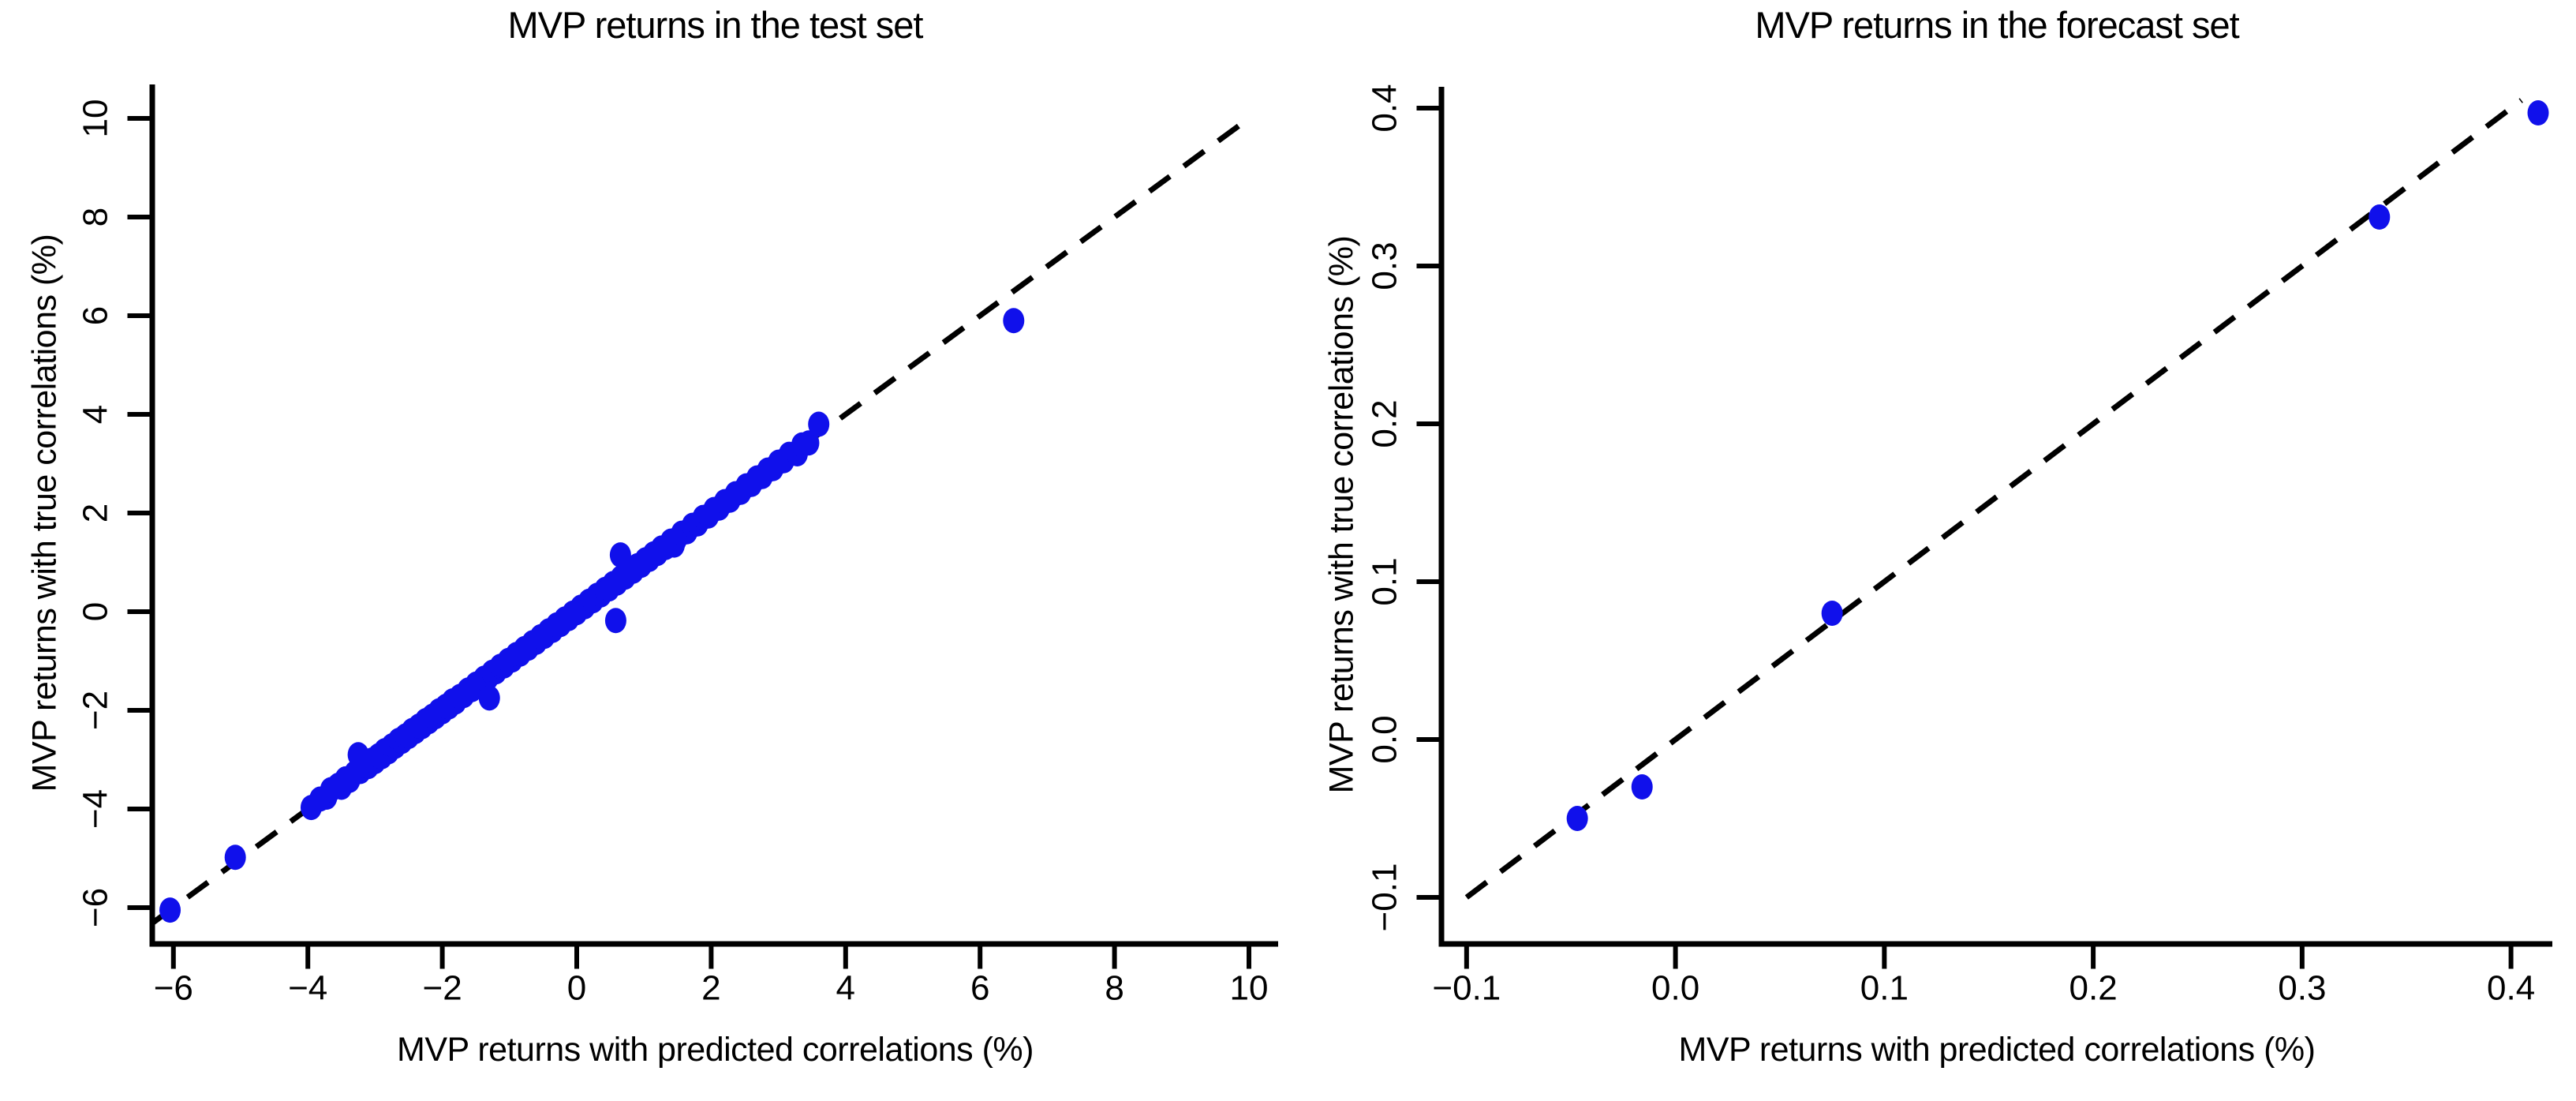 Image resolution: width=2576 pixels, height=1101 pixels. Describe the element at coordinates (2093, 989) in the screenshot. I see `x-tick-label: 0.2` at that location.